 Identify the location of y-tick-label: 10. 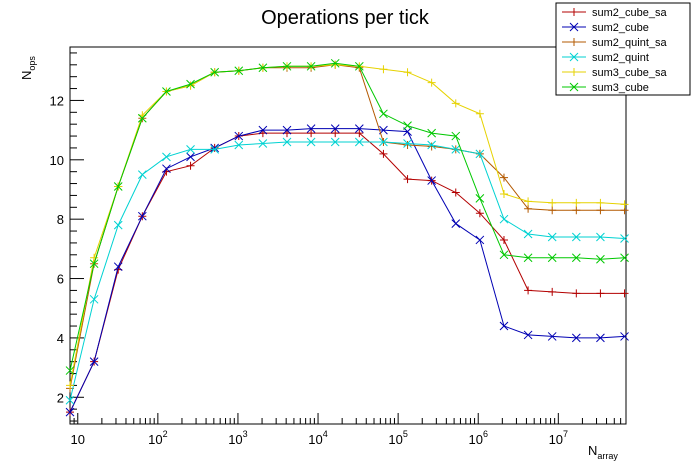
(57, 160).